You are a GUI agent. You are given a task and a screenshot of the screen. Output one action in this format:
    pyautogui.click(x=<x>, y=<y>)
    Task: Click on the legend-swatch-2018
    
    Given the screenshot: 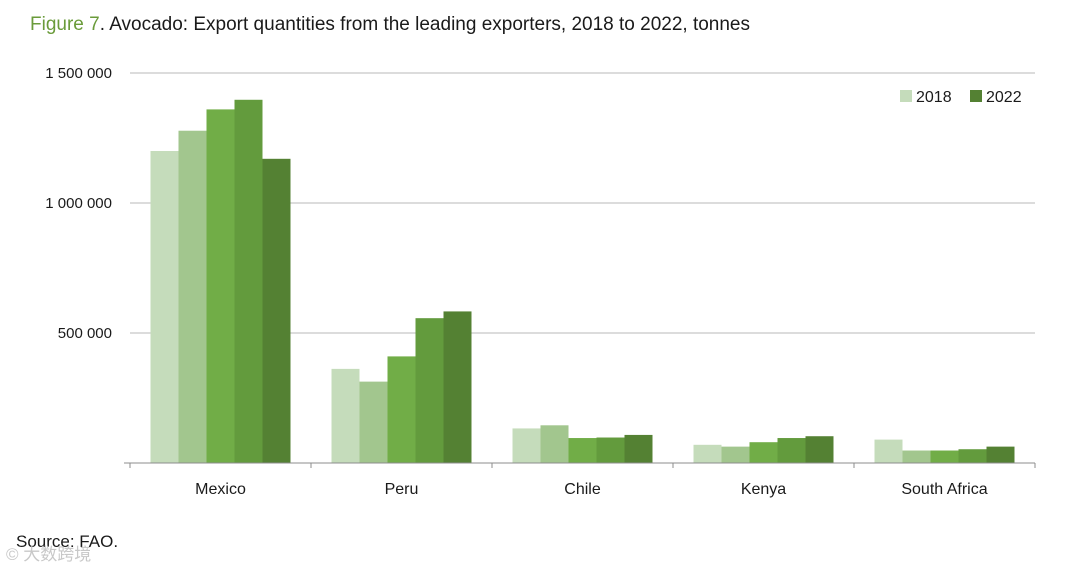 What is the action you would take?
    pyautogui.click(x=906, y=96)
    